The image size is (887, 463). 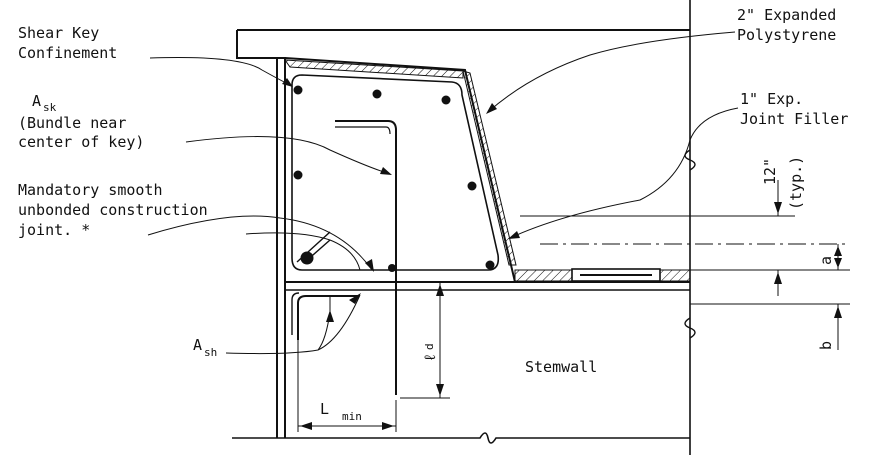 I want to click on label-filler-1: 1" Exp., so click(x=771, y=99).